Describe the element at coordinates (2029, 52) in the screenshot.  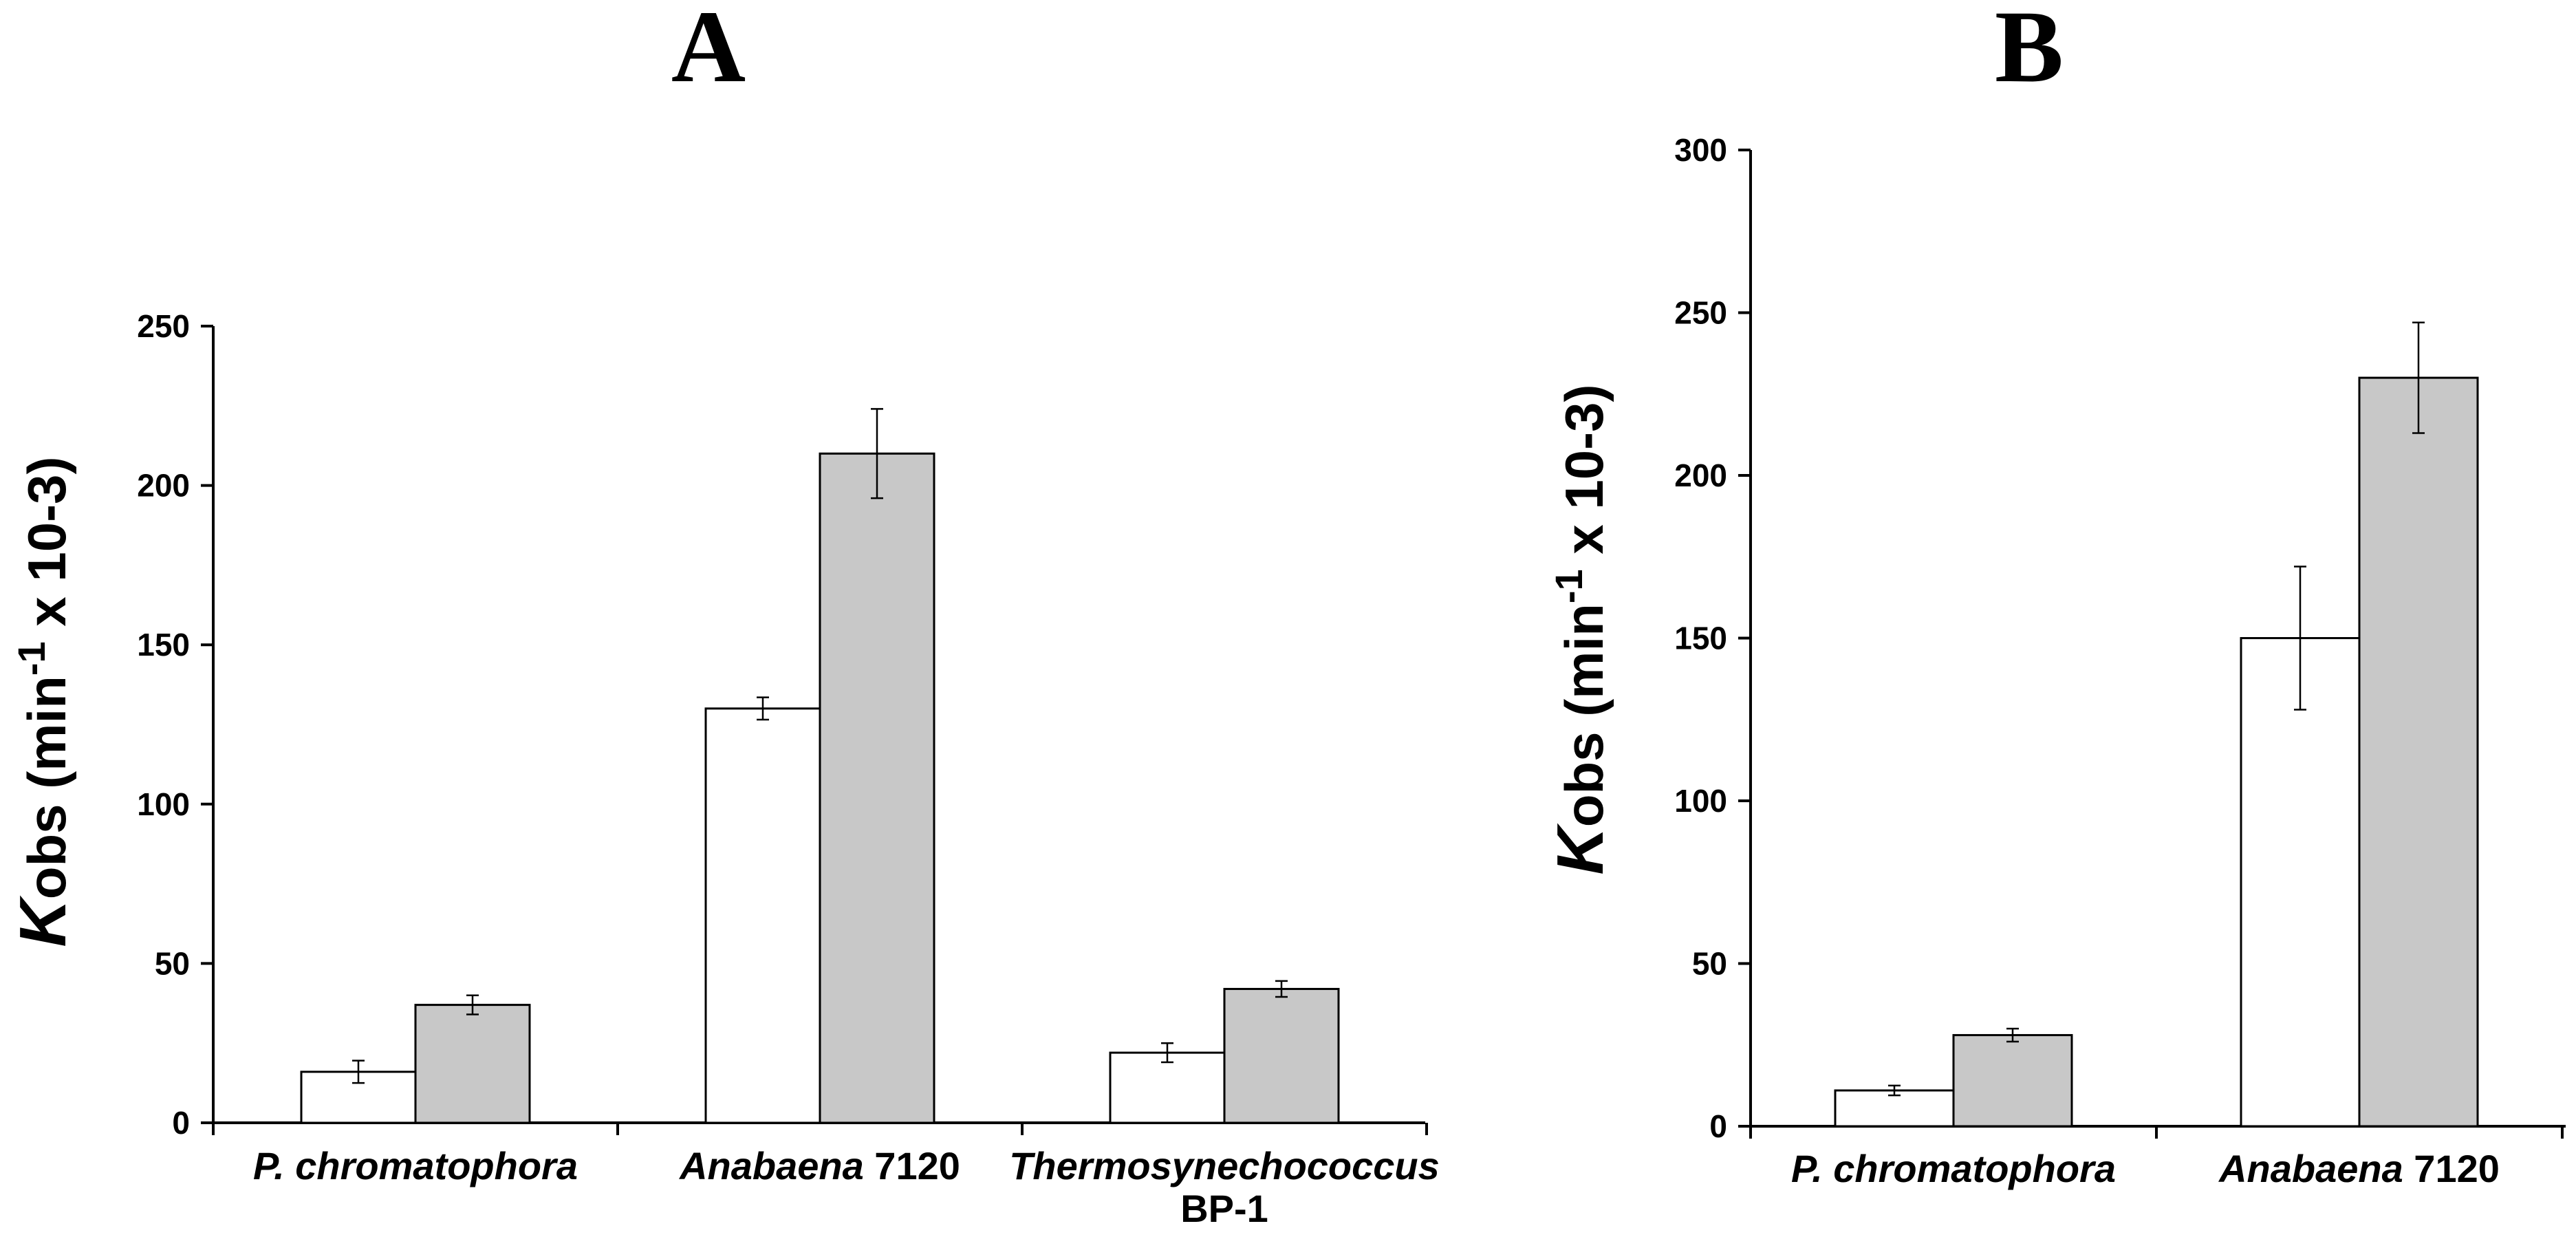
I see `panel-title: B` at that location.